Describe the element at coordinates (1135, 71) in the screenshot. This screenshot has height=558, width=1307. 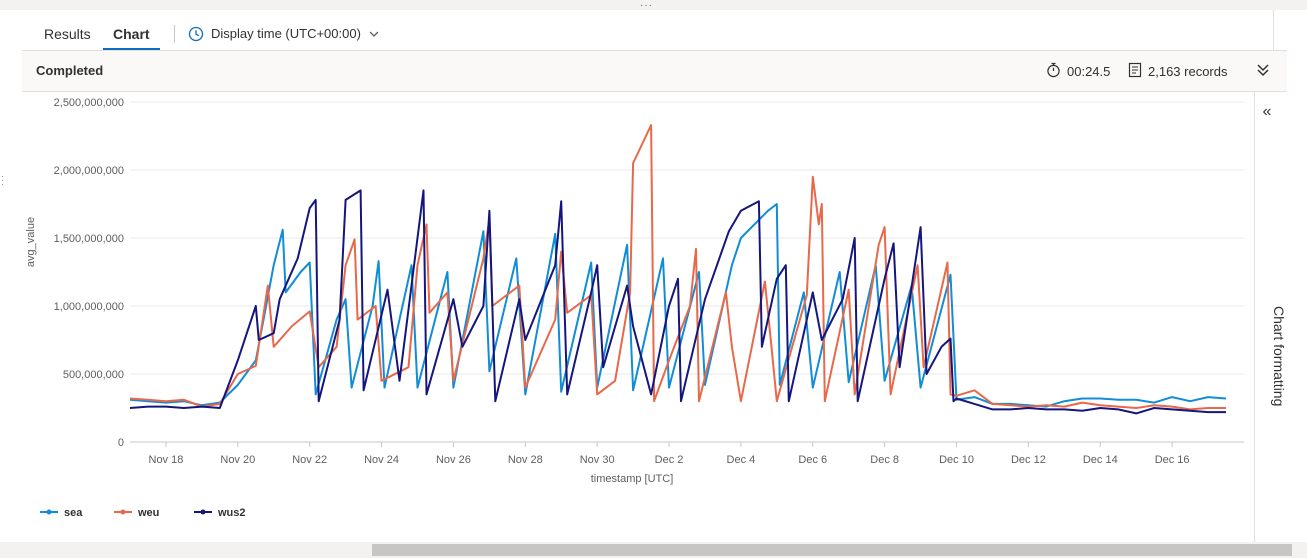
I see `document-icon` at that location.